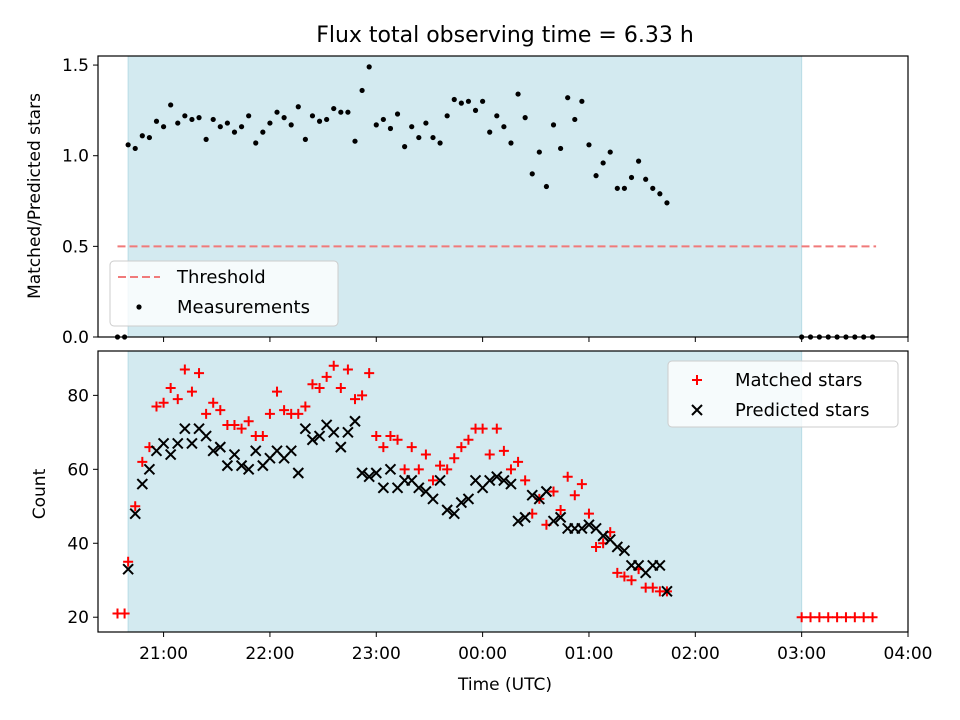  I want to click on x-tick-label: 23:00, so click(376, 654).